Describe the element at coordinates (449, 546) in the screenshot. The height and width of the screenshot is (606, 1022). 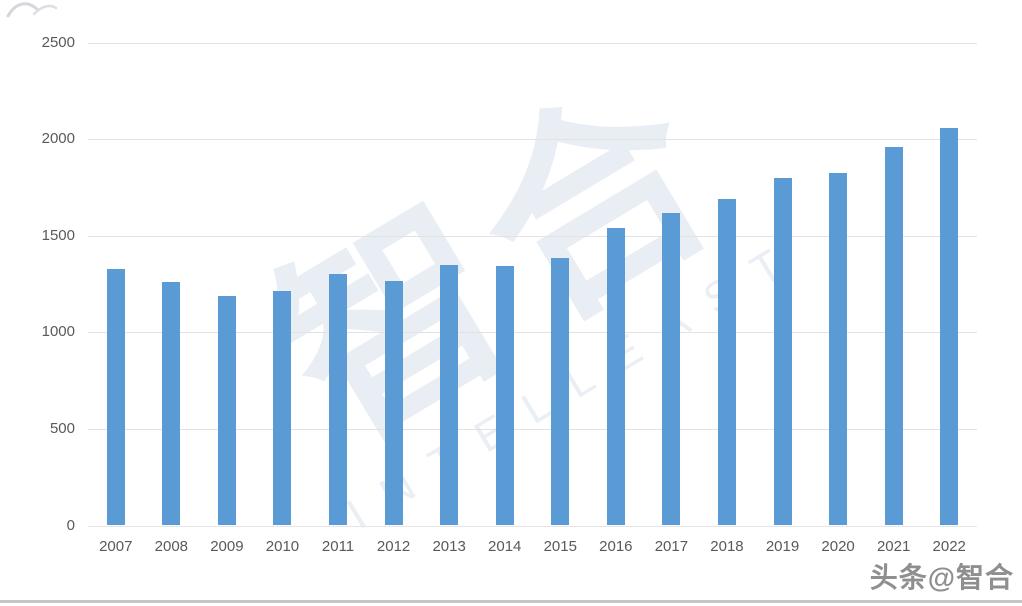
I see `x-axis-label-2013: 2013` at that location.